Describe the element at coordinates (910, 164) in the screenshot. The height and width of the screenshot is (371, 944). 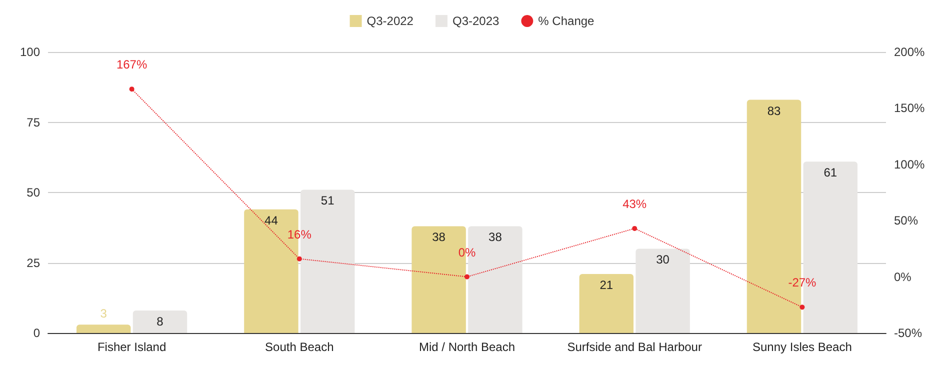
I see `y2-tick-label: 100%` at that location.